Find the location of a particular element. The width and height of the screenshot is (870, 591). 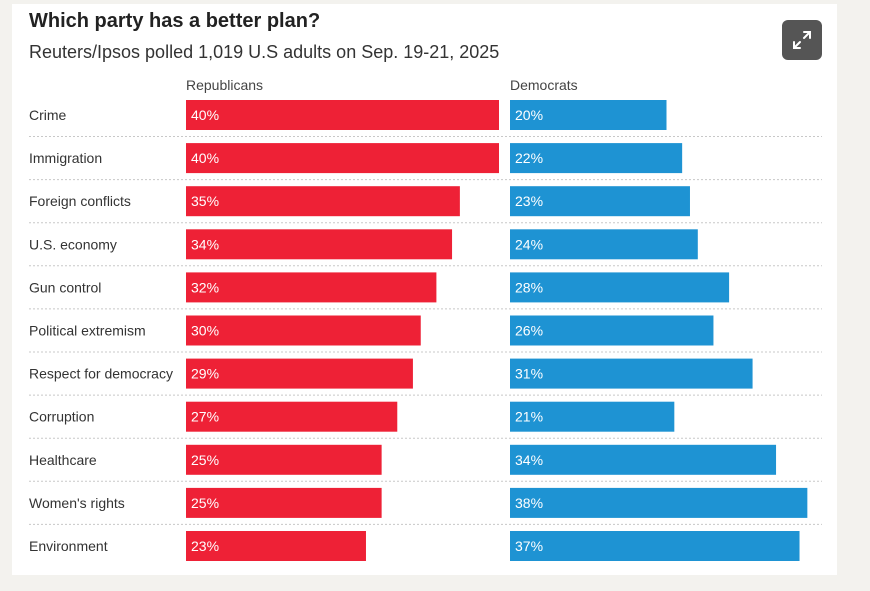

republicans-bar-gun-control is located at coordinates (311, 287).